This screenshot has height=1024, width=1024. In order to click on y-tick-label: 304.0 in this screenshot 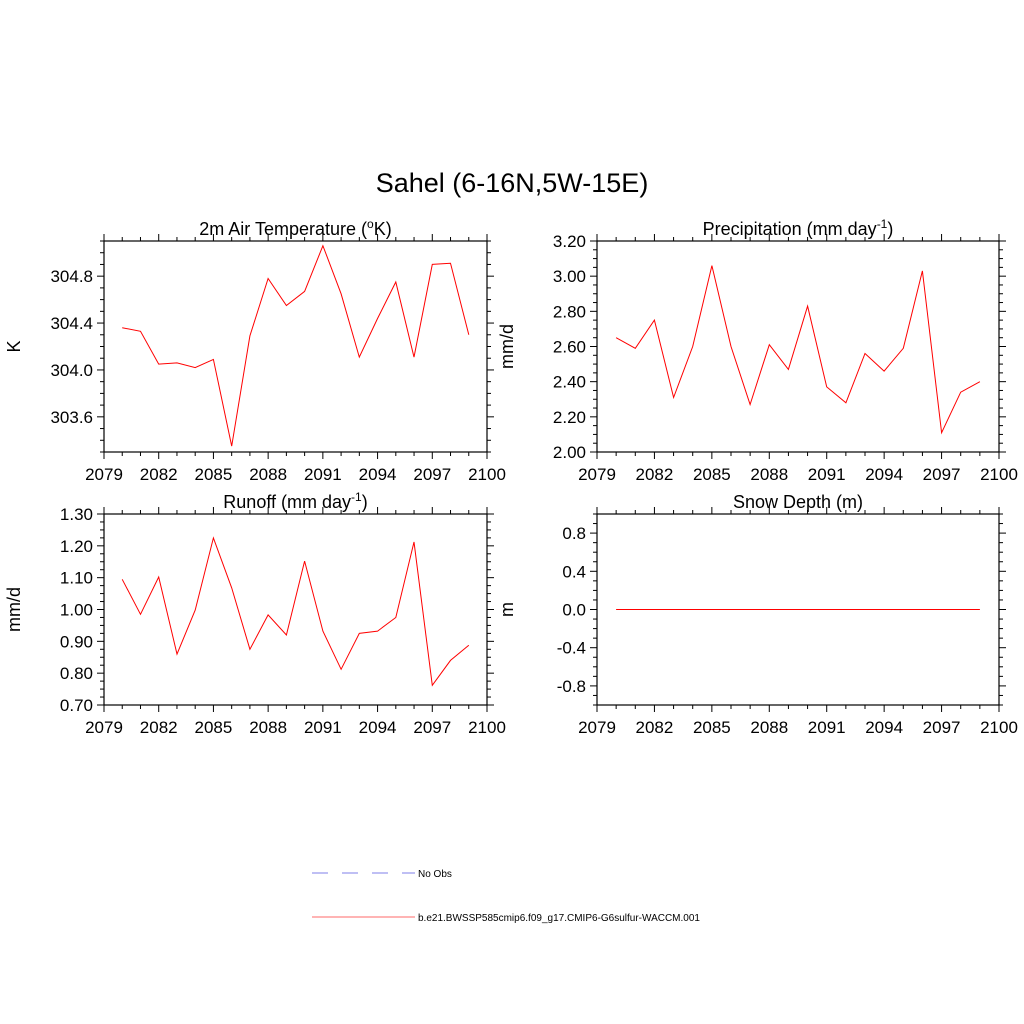, I will do `click(71, 370)`.